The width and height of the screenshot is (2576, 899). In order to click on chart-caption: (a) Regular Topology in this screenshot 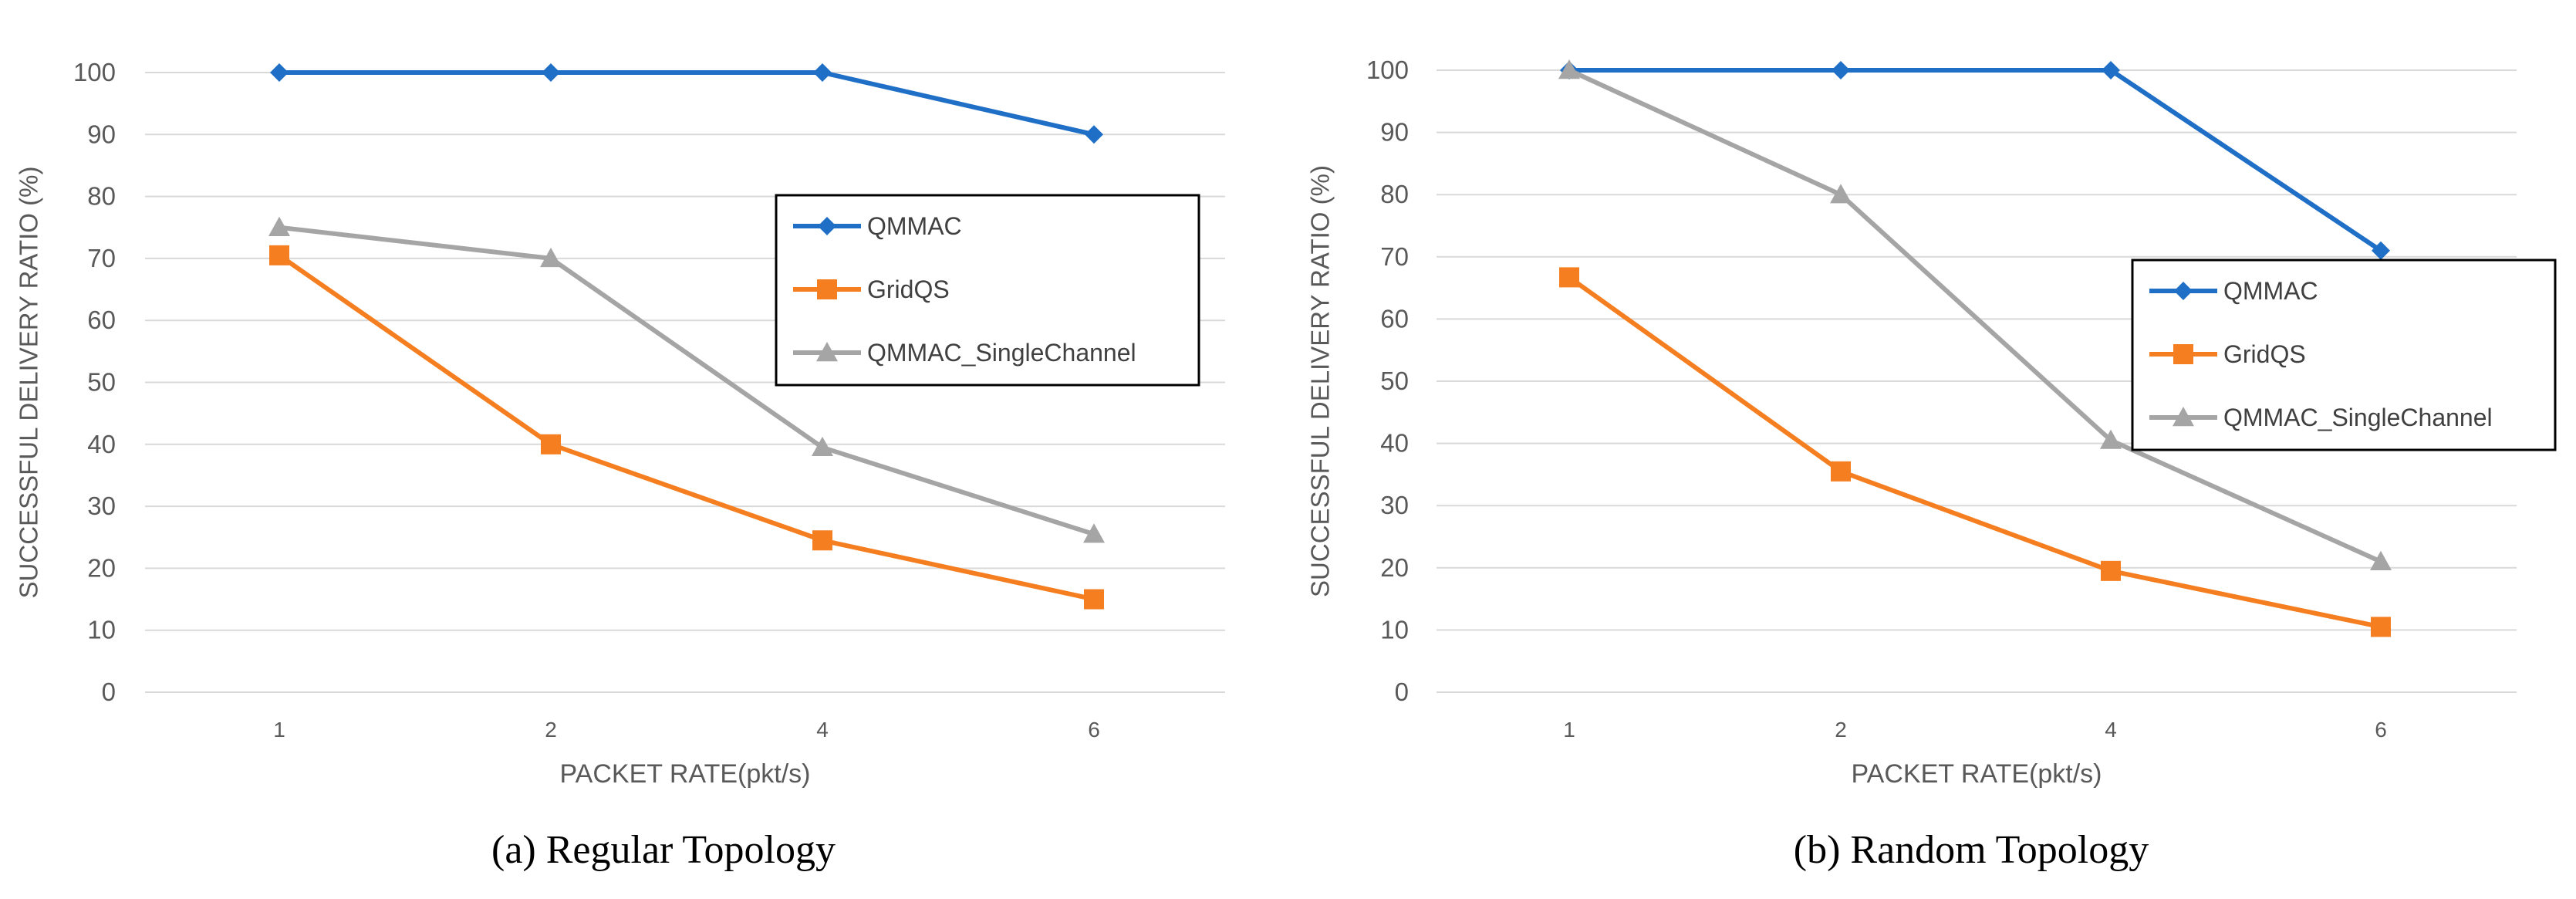, I will do `click(664, 850)`.